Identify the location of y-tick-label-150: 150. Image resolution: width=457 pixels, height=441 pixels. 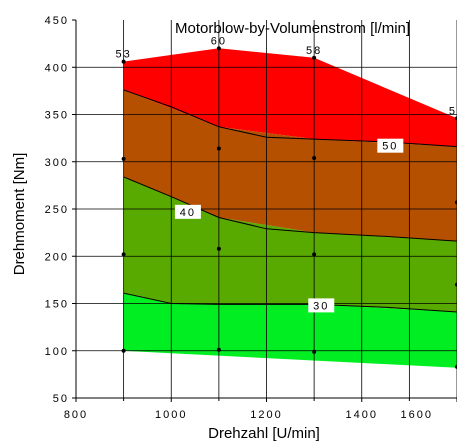
(57, 305).